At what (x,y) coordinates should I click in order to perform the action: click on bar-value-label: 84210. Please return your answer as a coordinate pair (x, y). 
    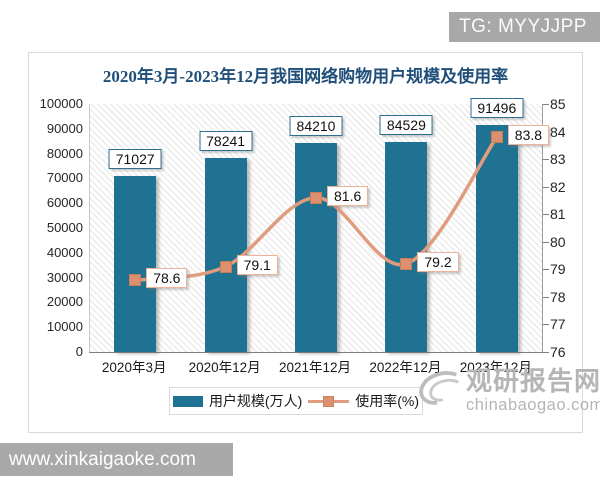
    Looking at the image, I should click on (316, 126).